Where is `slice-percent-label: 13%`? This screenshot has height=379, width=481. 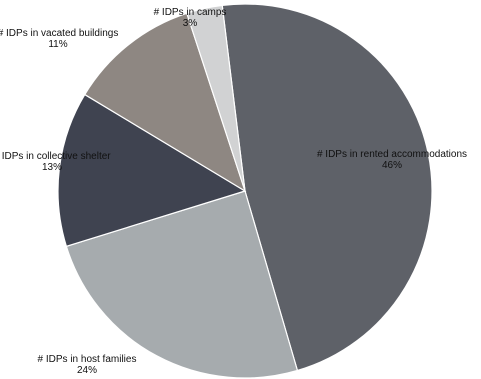
slice-percent-label: 13% is located at coordinates (52, 167).